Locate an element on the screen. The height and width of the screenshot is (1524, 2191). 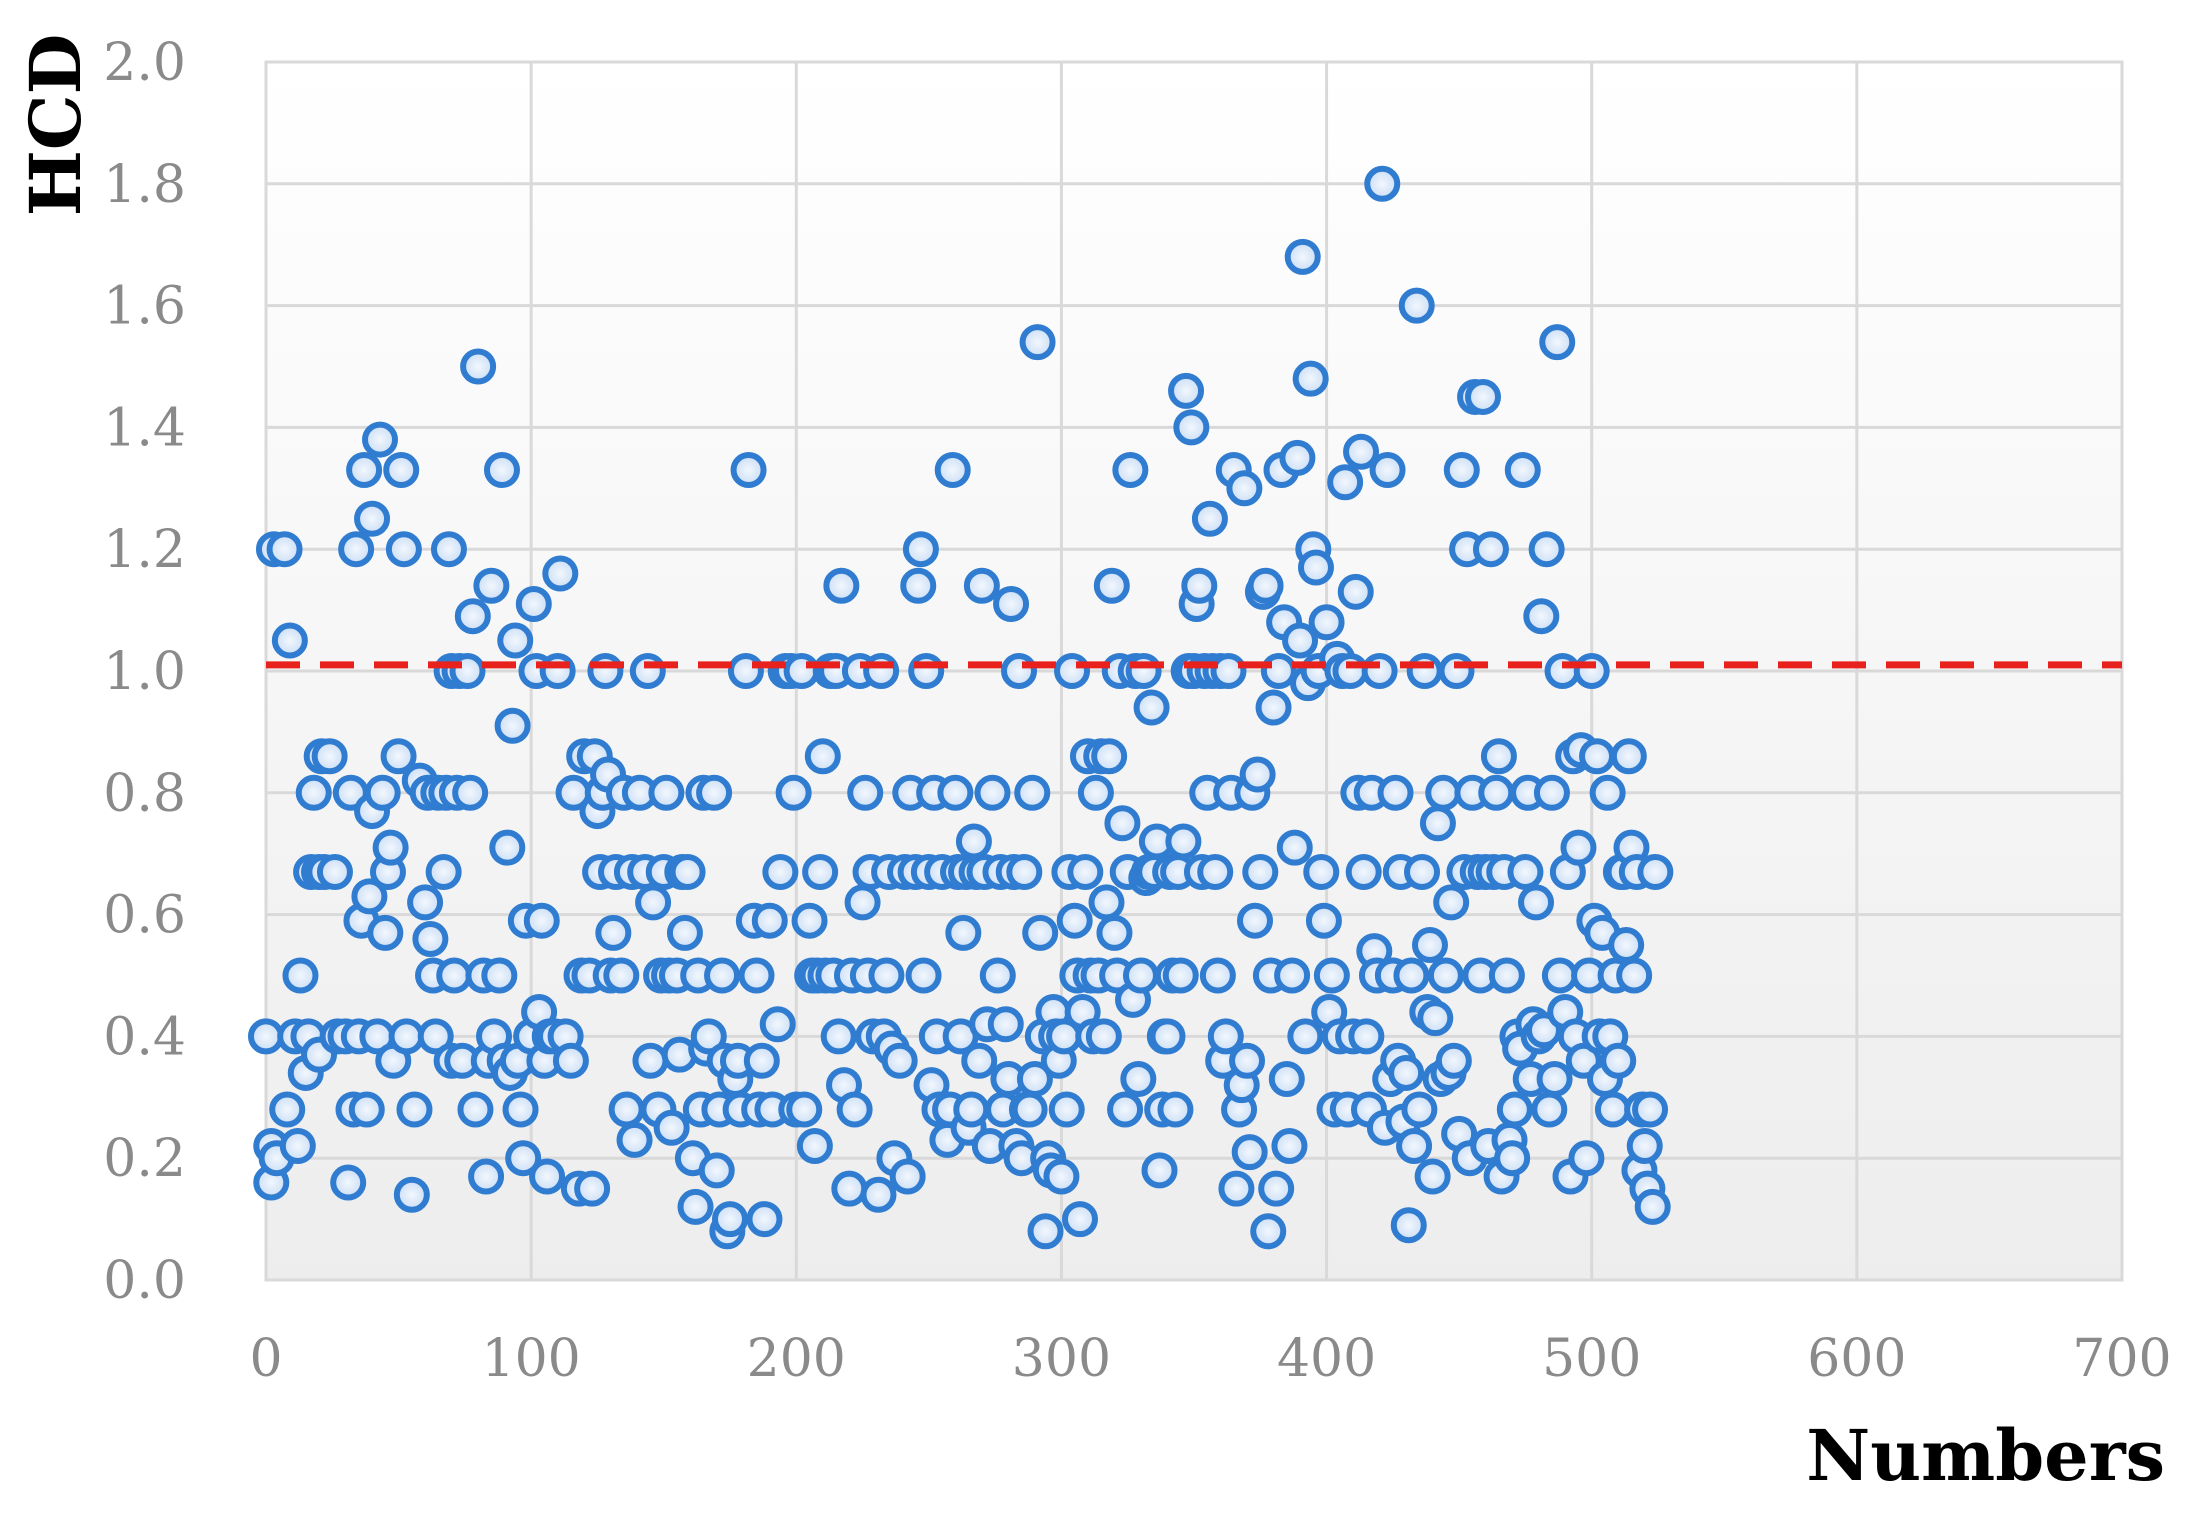
x-tick-label: 0 is located at coordinates (265, 1359).